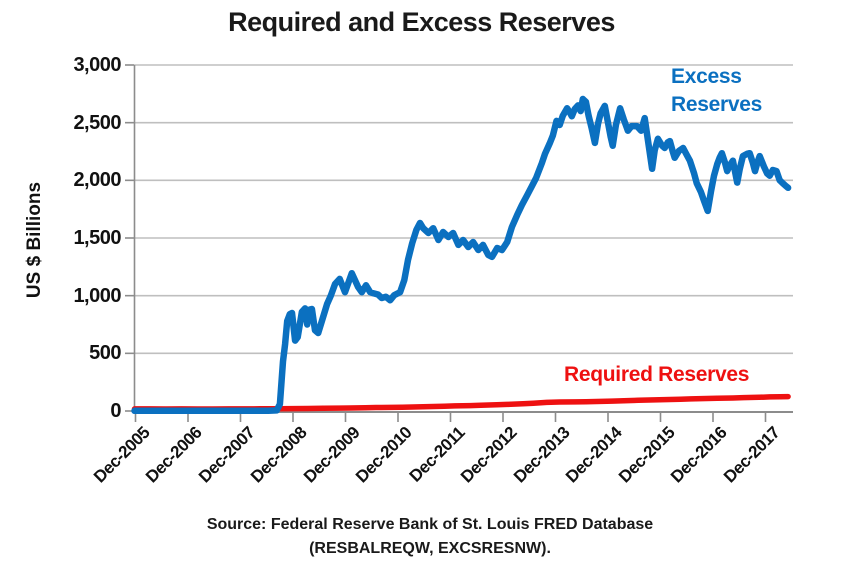 The image size is (843, 578). What do you see at coordinates (97, 122) in the screenshot?
I see `y-tick-label: 2,500` at bounding box center [97, 122].